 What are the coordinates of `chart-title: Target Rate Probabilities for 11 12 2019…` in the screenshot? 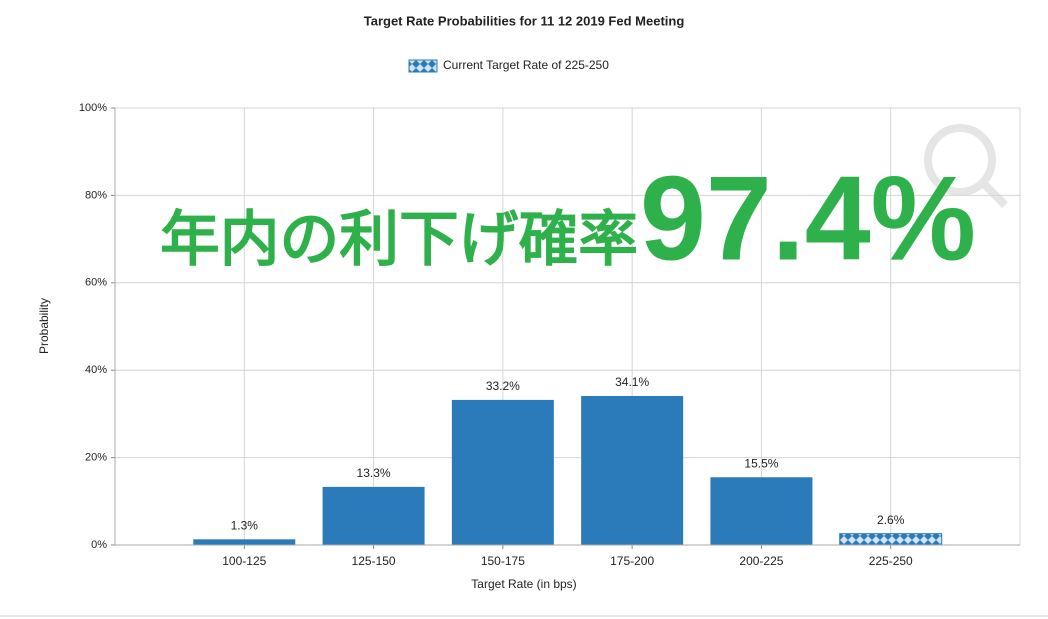 It's located at (524, 20).